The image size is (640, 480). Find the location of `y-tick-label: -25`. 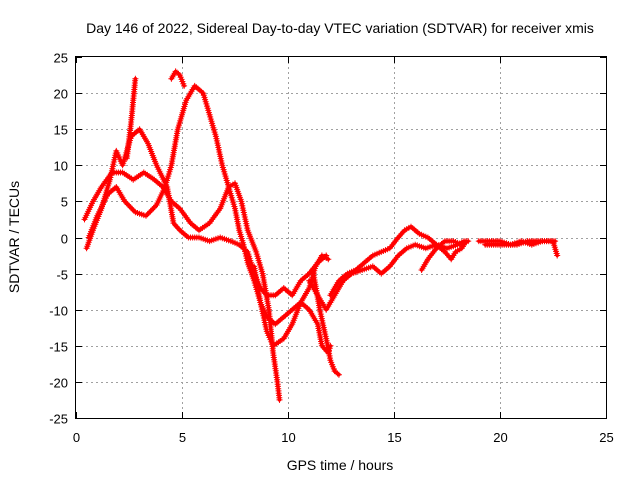

y-tick-label: -25 is located at coordinates (58, 419).